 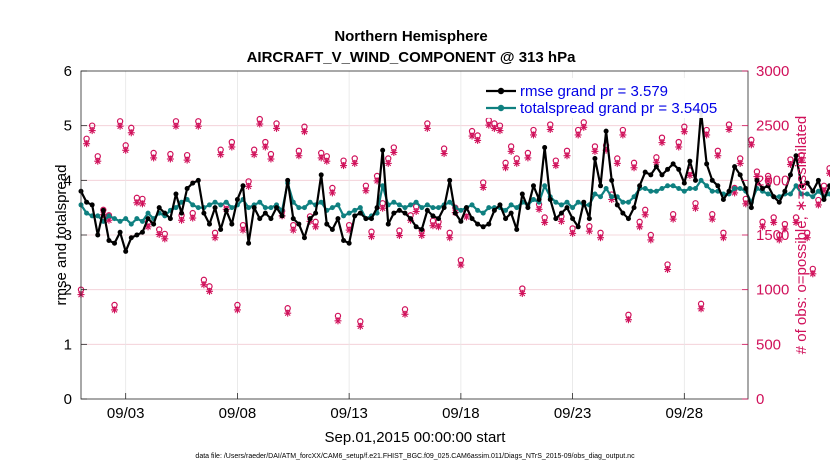 I want to click on y-axis-label: rmse and totalspread, so click(x=61, y=235).